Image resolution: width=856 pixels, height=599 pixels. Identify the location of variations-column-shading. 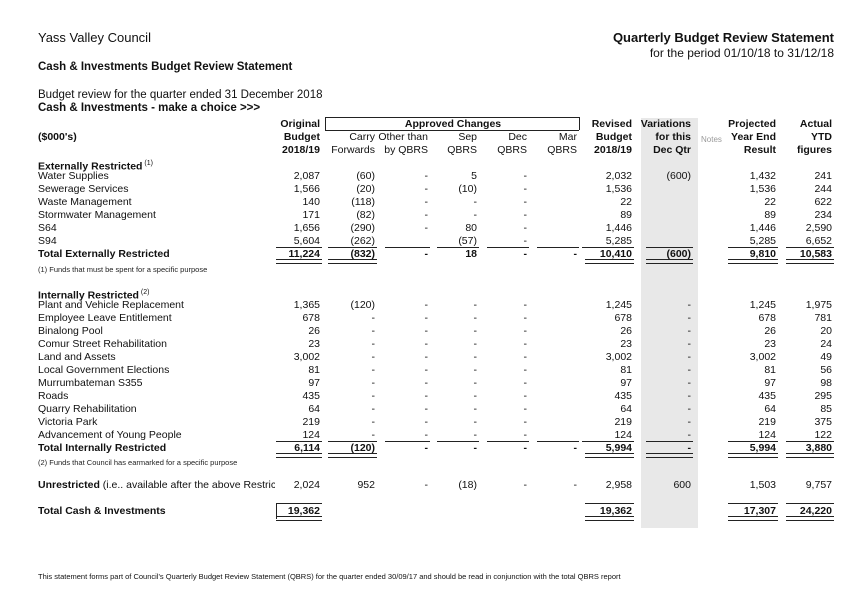
(669, 323).